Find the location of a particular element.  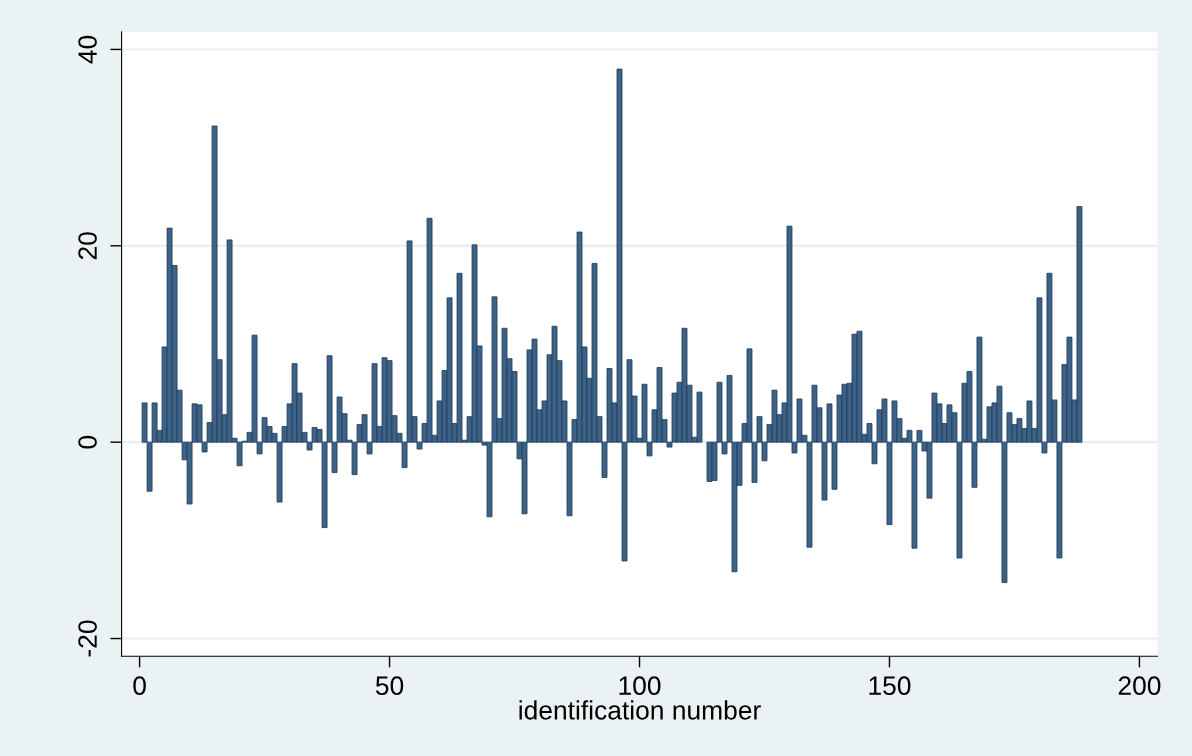

y-tick-label: 20 is located at coordinates (87, 246).